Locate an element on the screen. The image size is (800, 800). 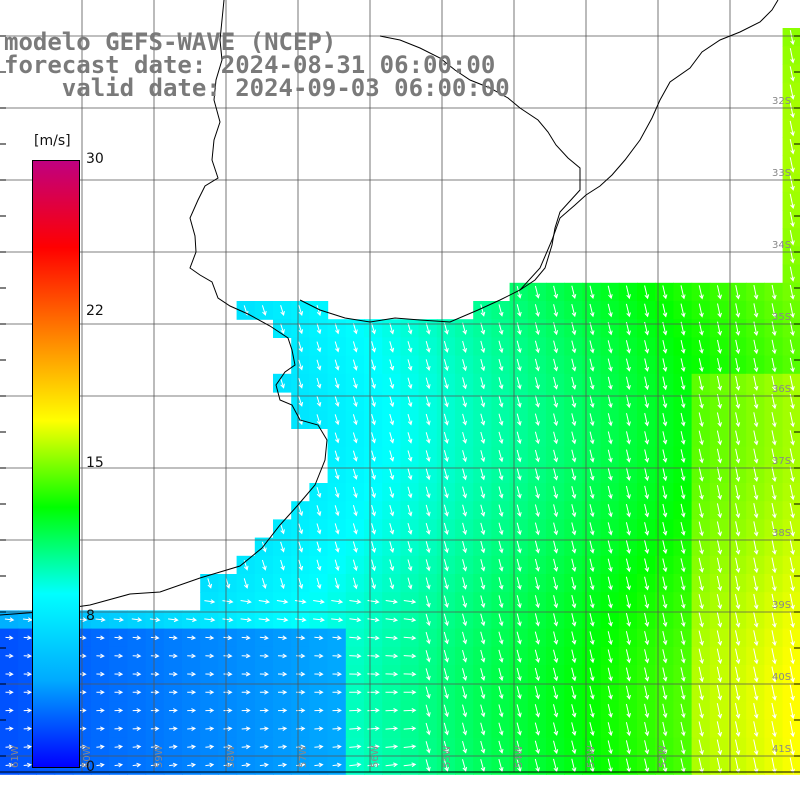
latitude-label: 35S is located at coordinates (781, 317).